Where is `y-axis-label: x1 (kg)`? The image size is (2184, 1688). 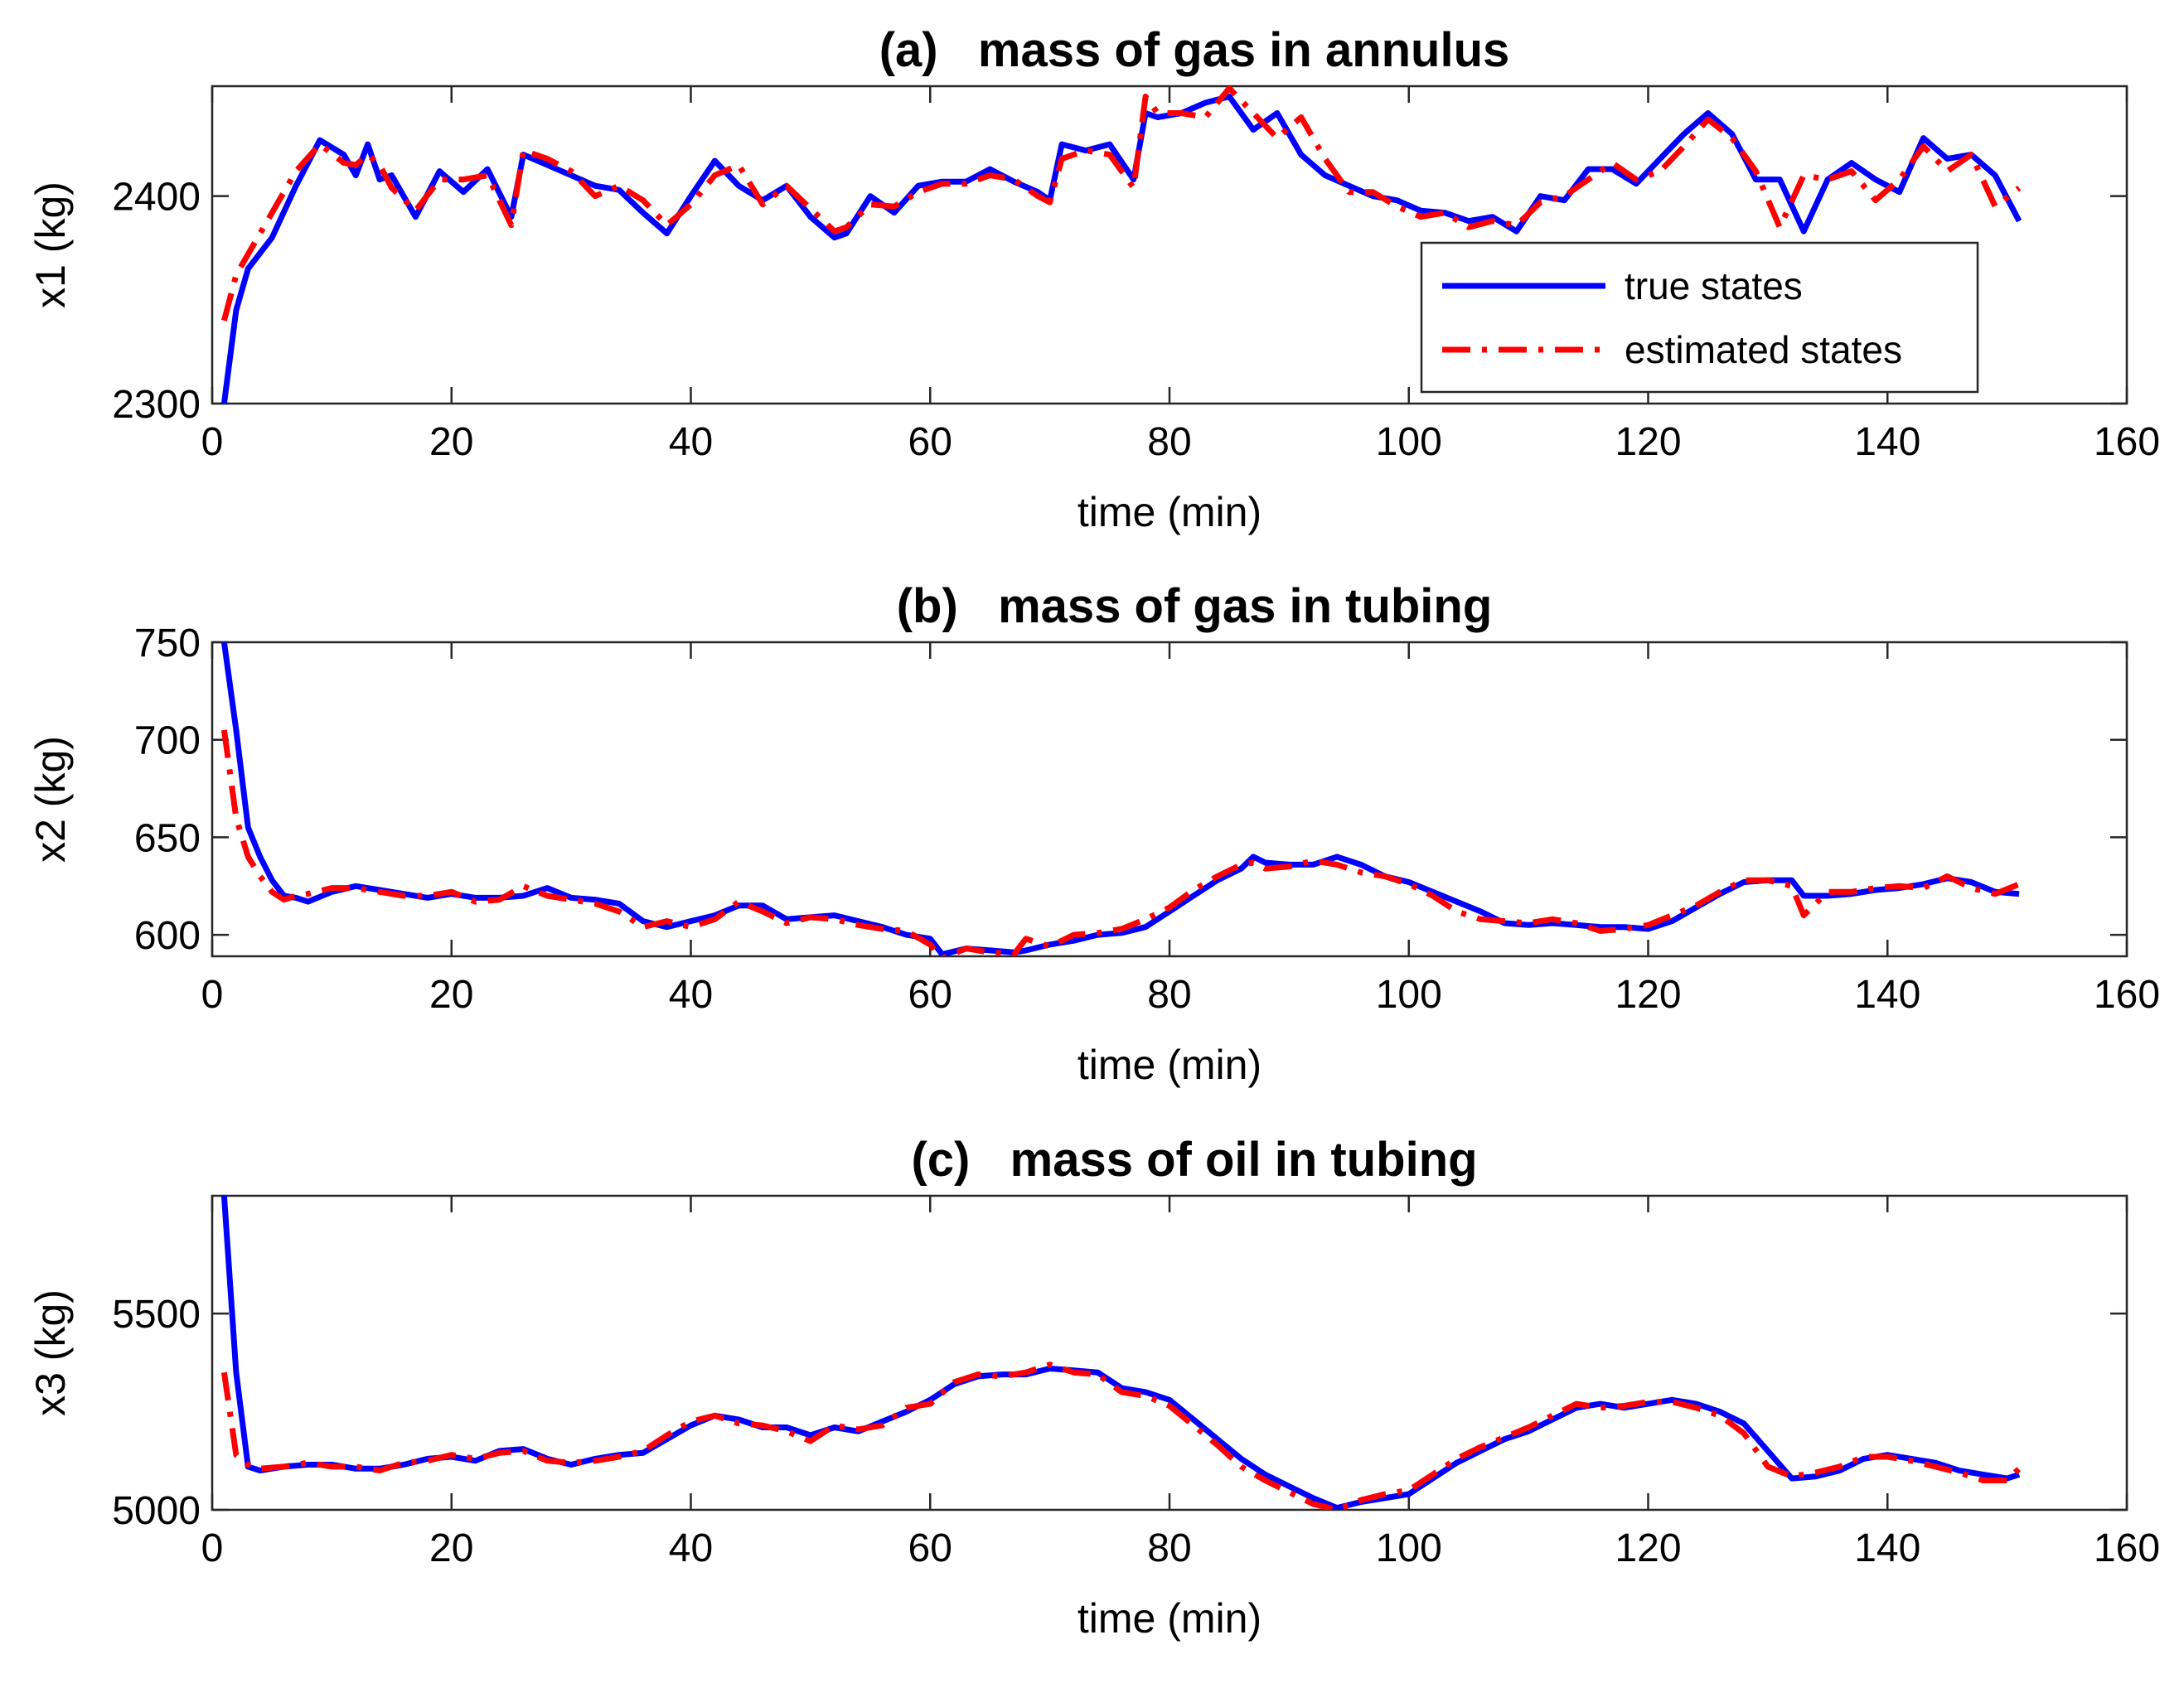
y-axis-label: x1 (kg) is located at coordinates (50, 245).